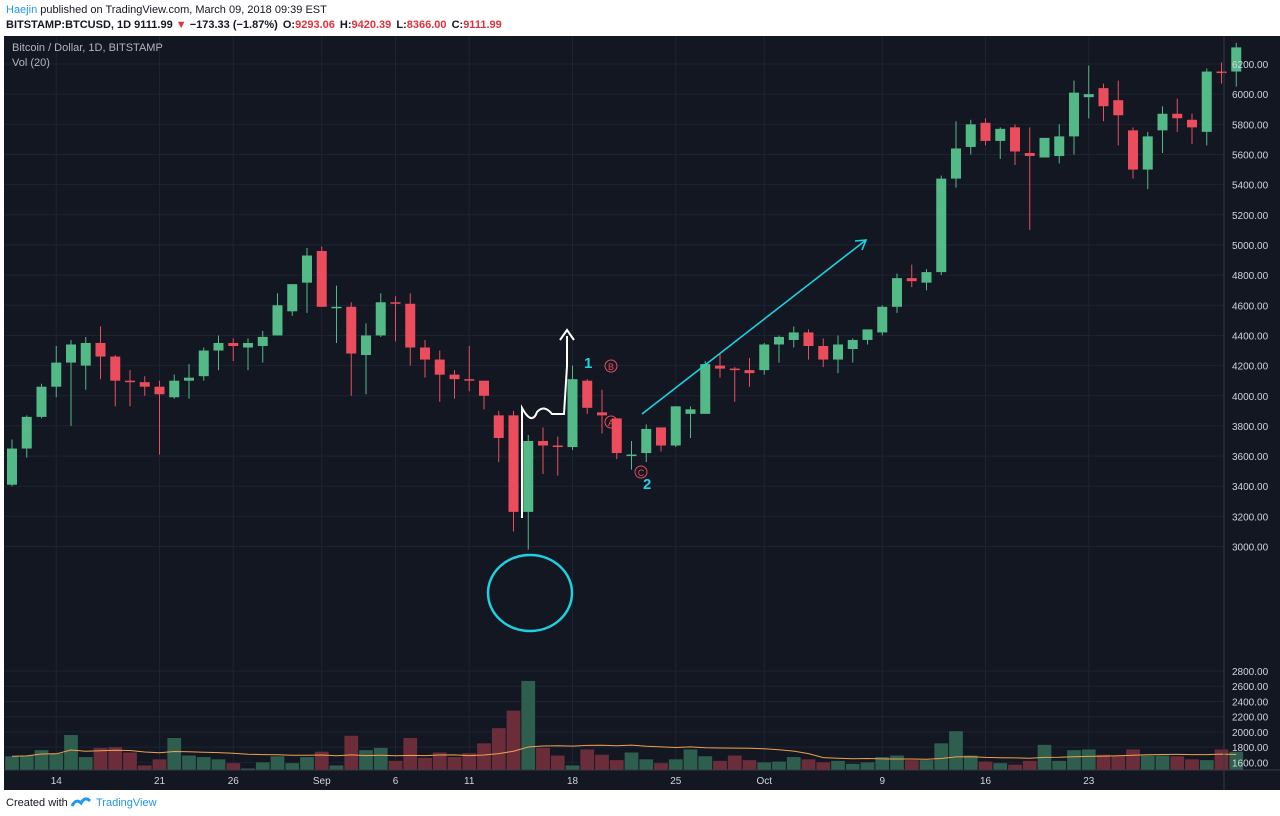 This screenshot has width=1280, height=816. Describe the element at coordinates (1250, 155) in the screenshot. I see `y-tick-label: 5600.00` at that location.